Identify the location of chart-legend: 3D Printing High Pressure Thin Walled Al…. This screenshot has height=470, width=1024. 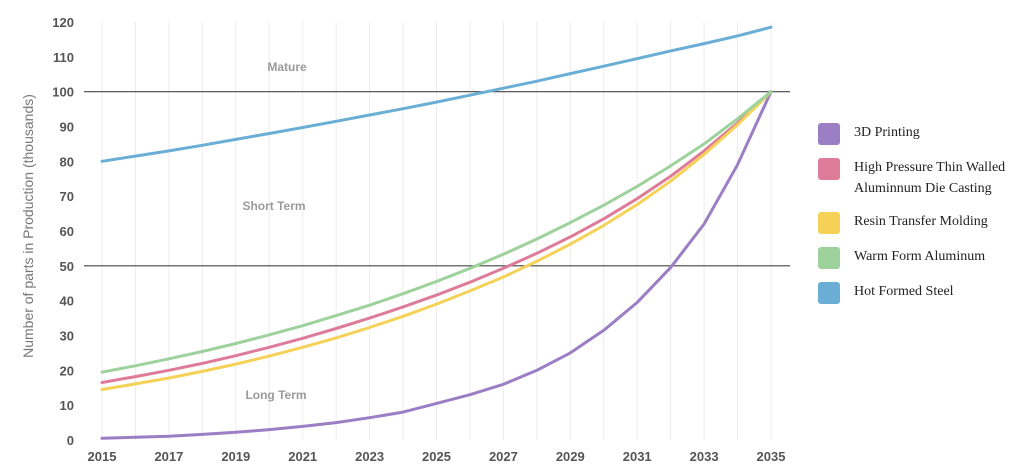
(921, 219).